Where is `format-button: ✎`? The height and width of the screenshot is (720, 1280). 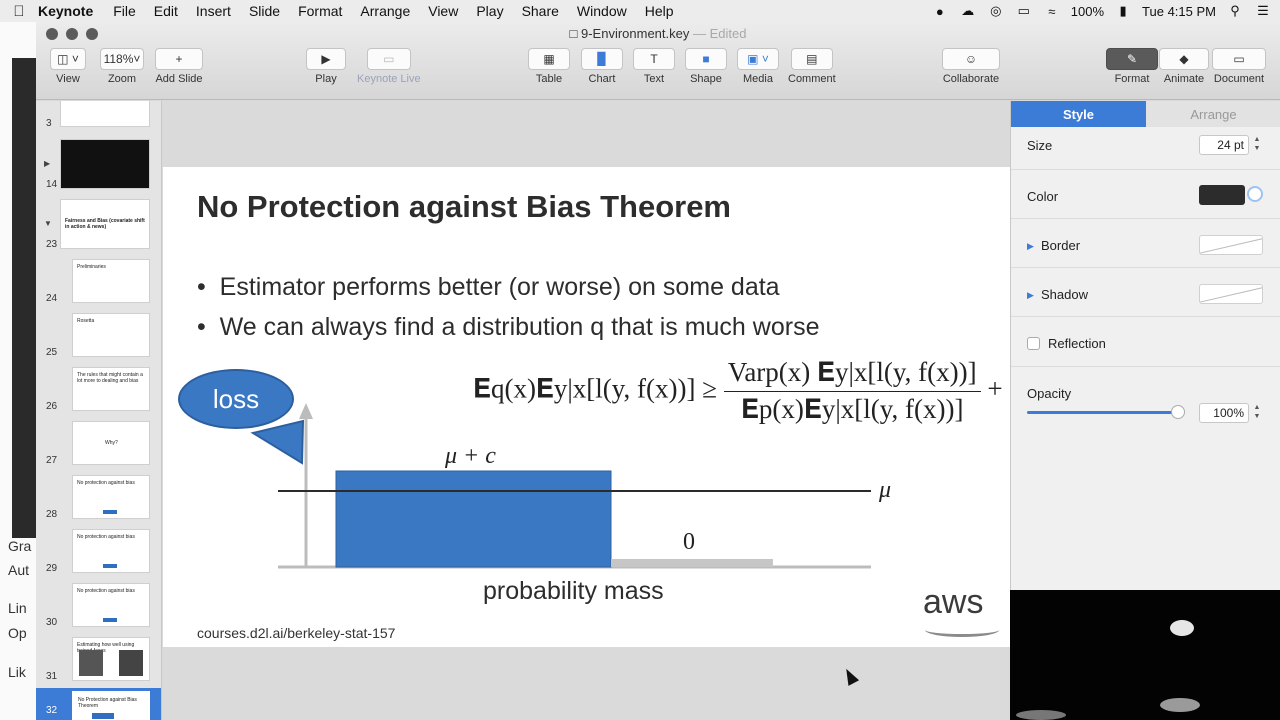
format-button: ✎ is located at coordinates (1132, 59).